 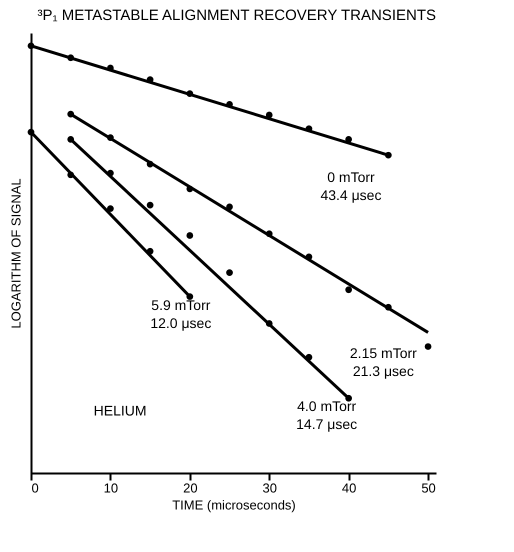 What do you see at coordinates (16, 253) in the screenshot?
I see `y-axis-title: LOGARITHM OF SIGNAL` at bounding box center [16, 253].